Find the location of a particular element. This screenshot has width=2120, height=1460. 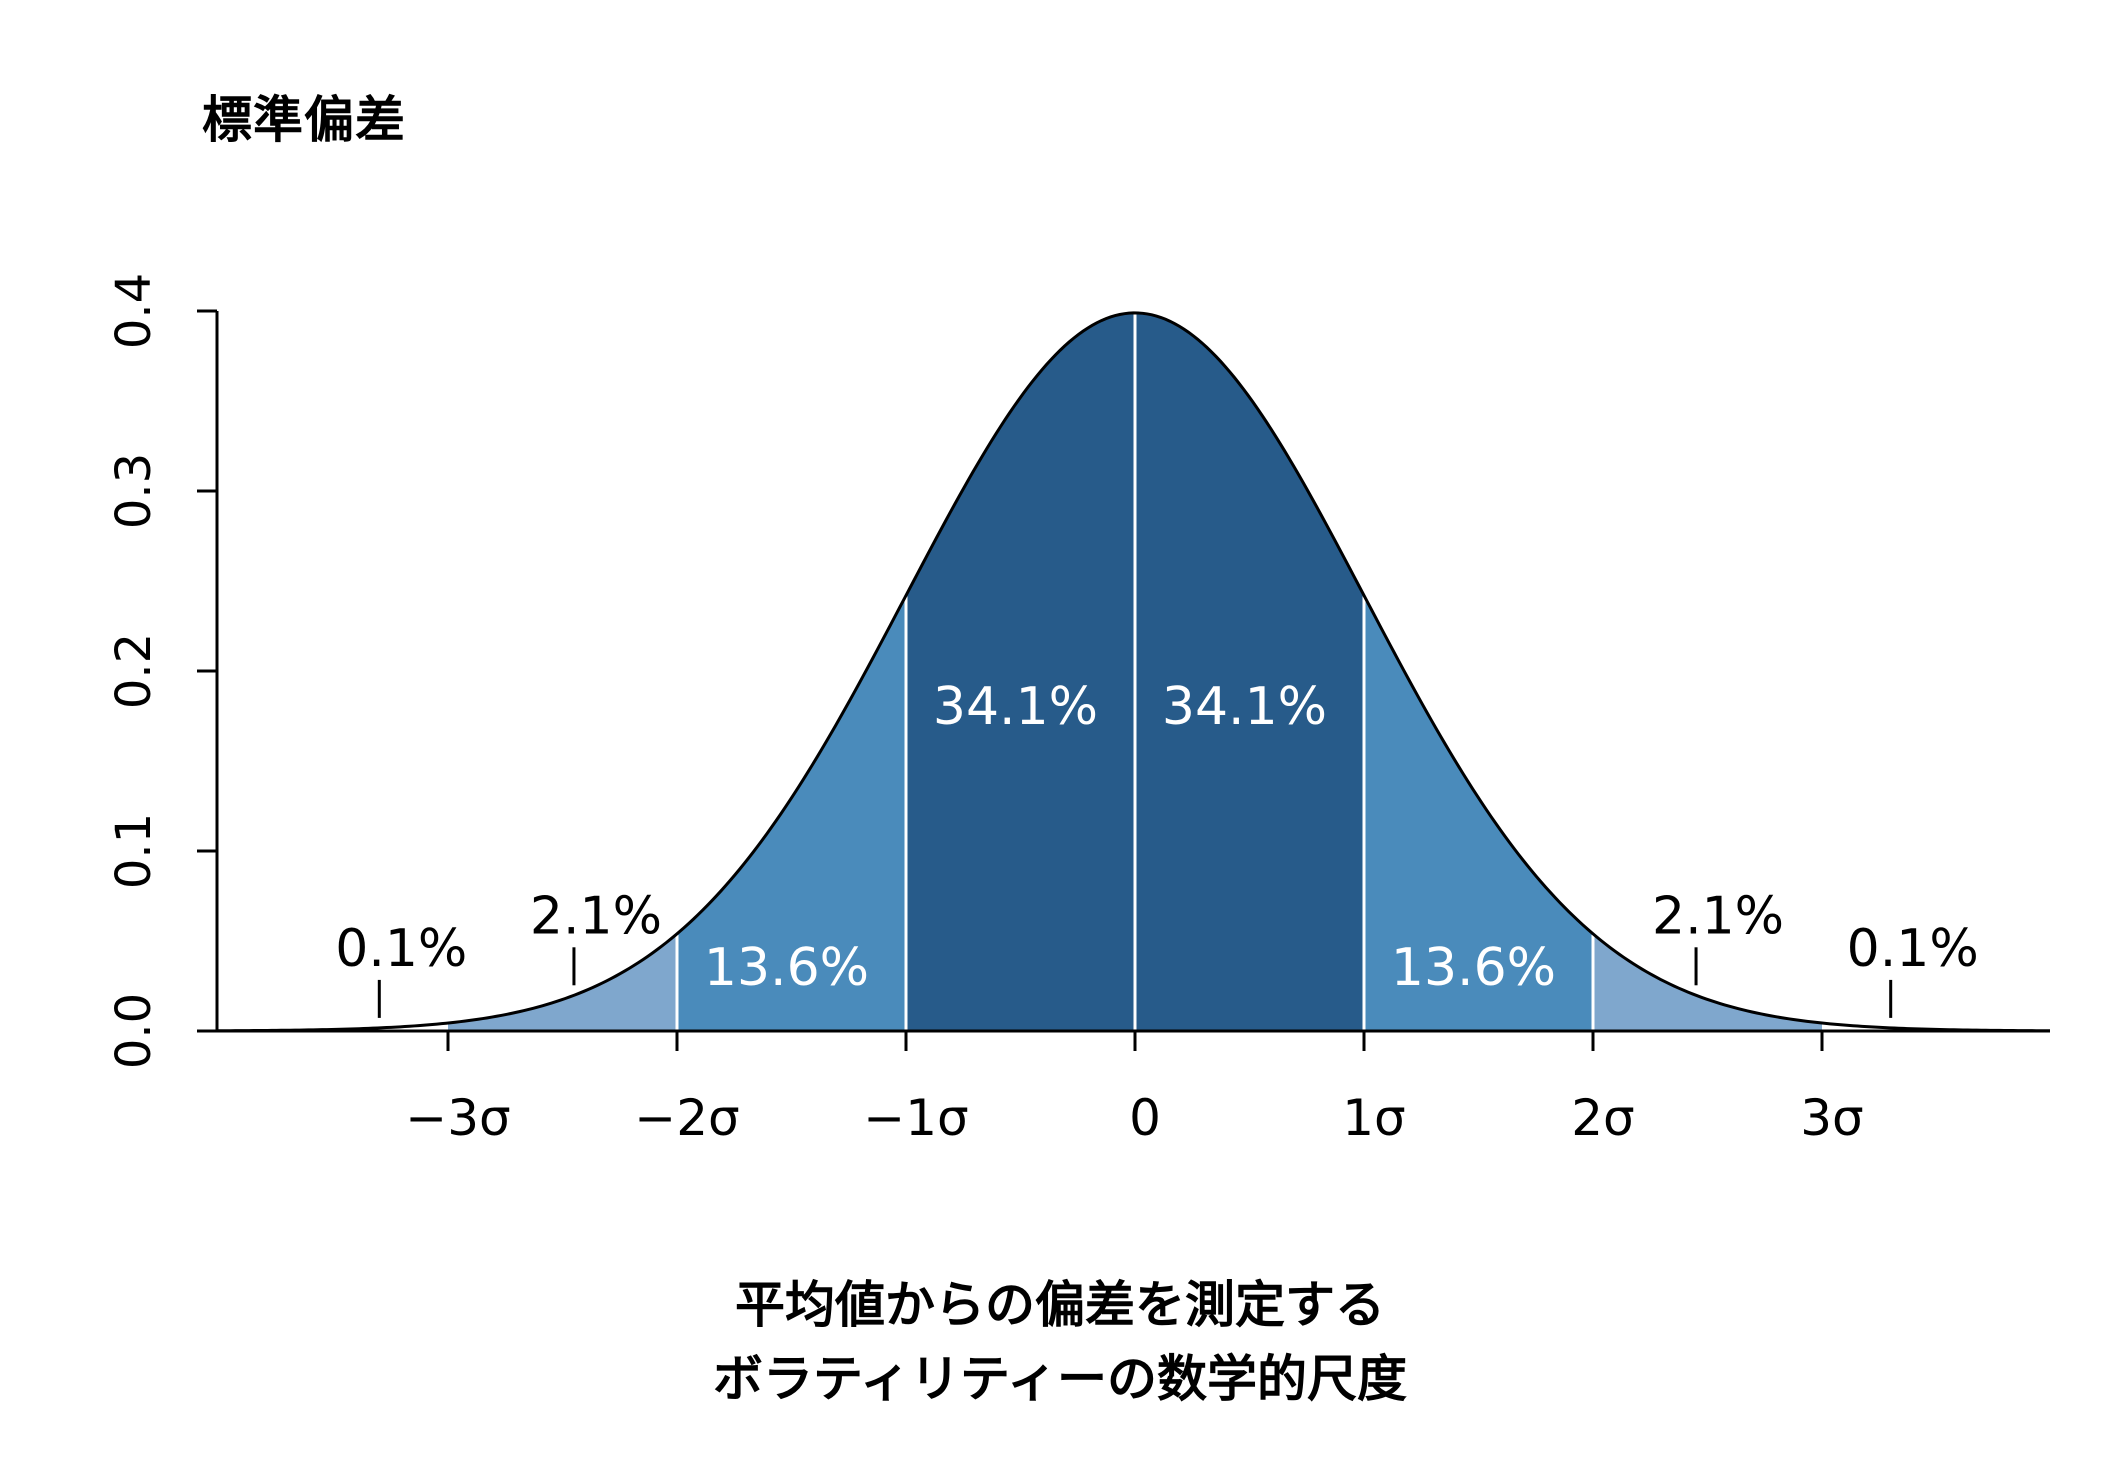

y-tick-label: 0.4 is located at coordinates (134, 311).